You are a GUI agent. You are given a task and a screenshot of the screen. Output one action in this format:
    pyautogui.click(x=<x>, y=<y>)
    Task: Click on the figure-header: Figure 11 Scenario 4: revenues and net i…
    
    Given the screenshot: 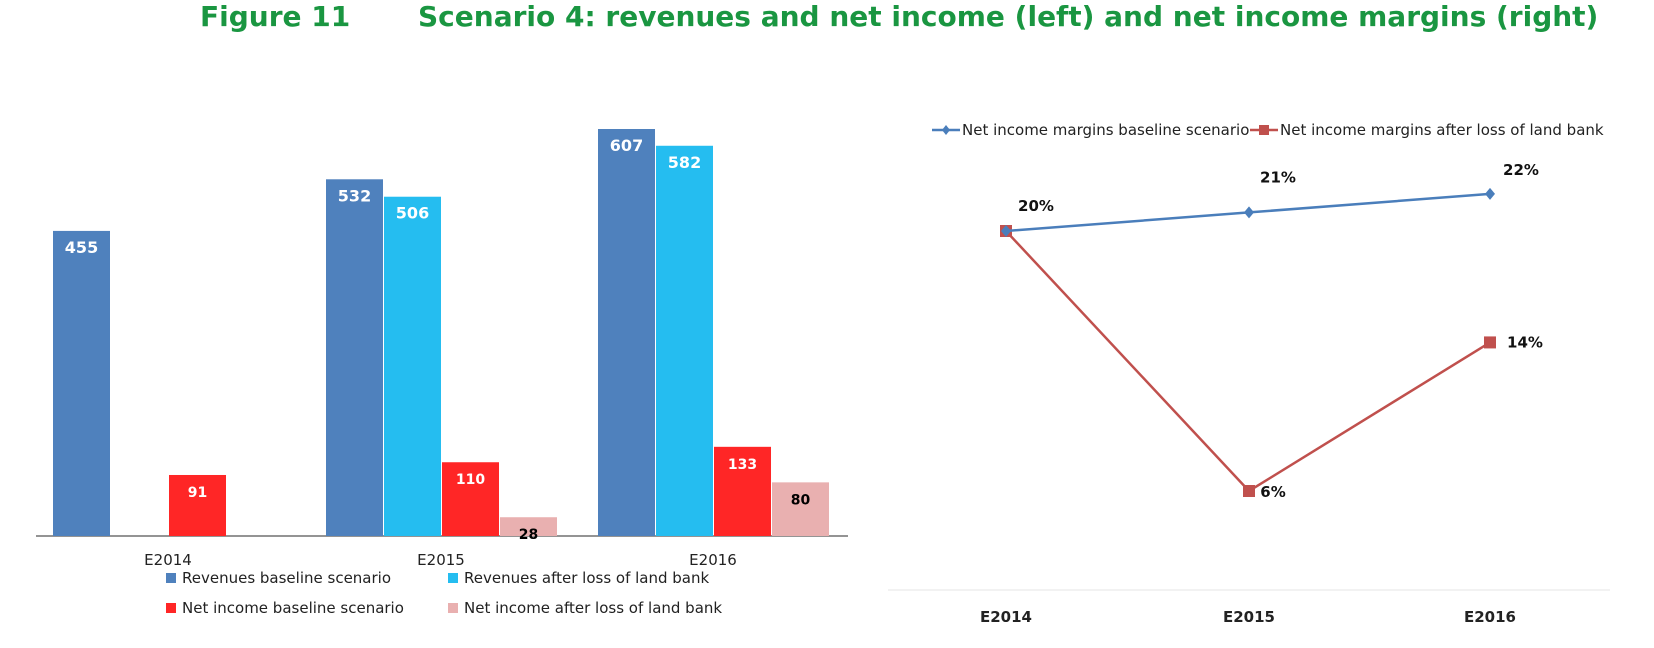 What is the action you would take?
    pyautogui.click(x=827, y=20)
    